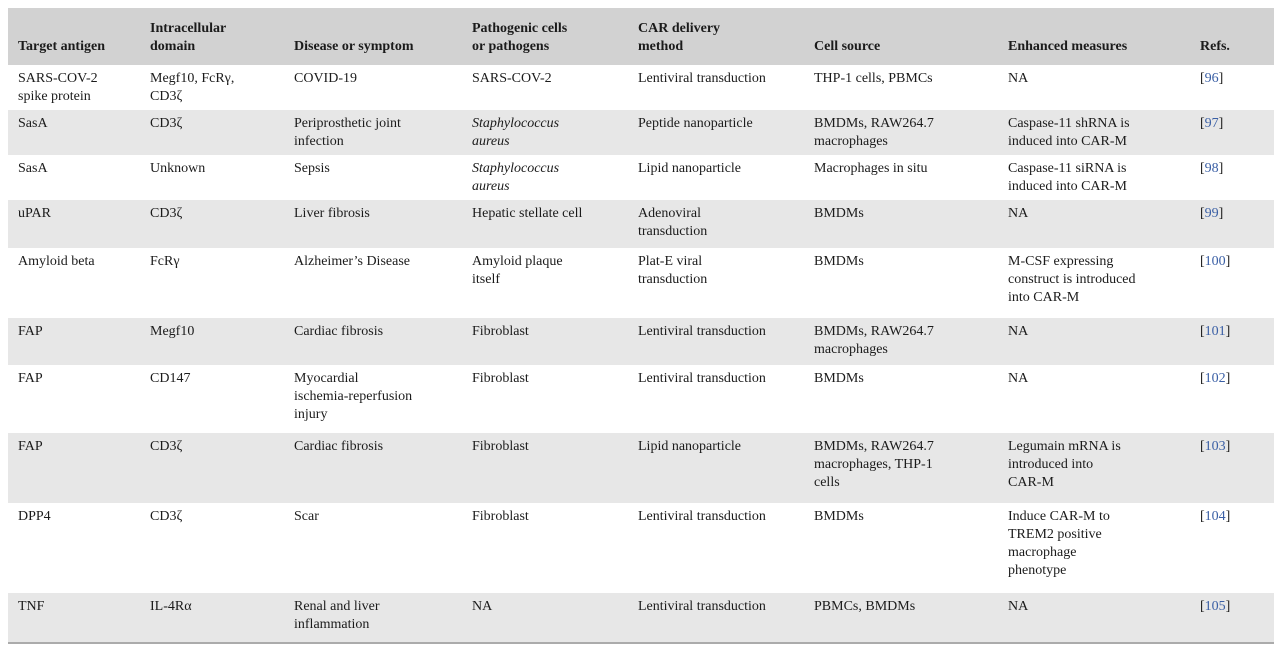  I want to click on cell-cell-source: BMDMs, RAW264.7 macrophages, so click(874, 340).